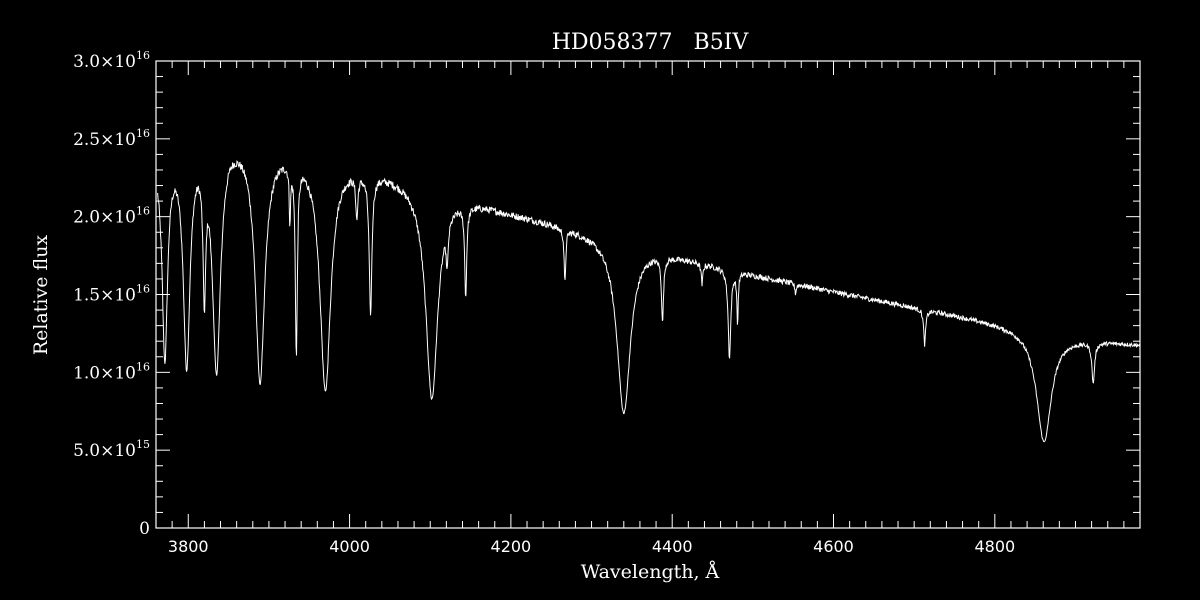 The image size is (1200, 600). Describe the element at coordinates (833, 546) in the screenshot. I see `x-tick-label: 4600` at that location.